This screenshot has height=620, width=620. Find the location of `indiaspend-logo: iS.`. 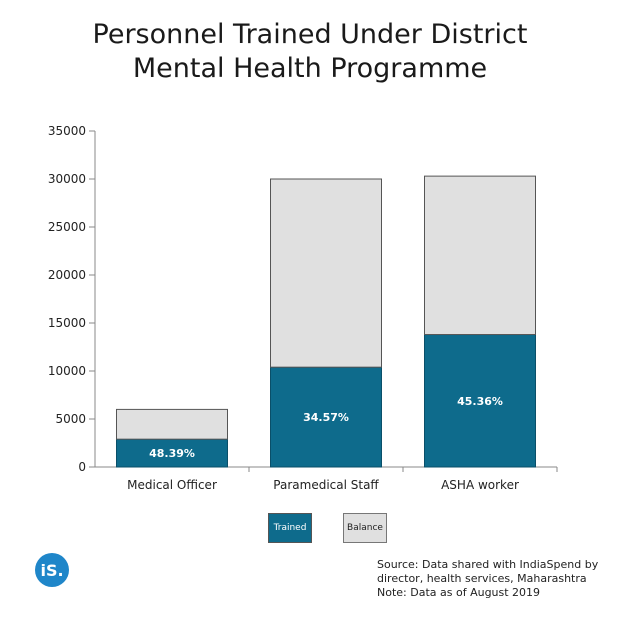

indiaspend-logo: iS. is located at coordinates (52, 570).